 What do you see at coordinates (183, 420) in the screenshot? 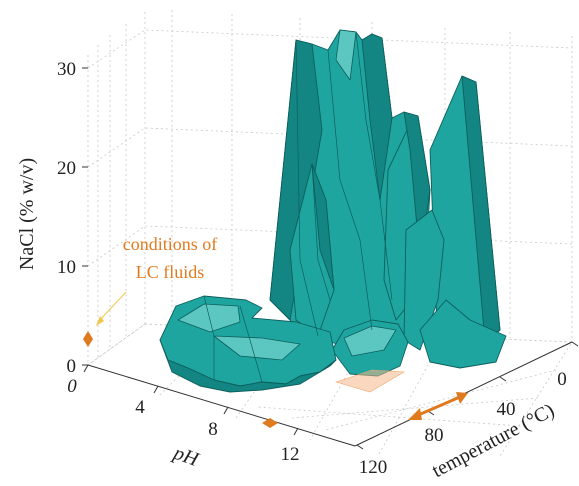
I see `ph-tick-labels: 0 4 8 12` at bounding box center [183, 420].